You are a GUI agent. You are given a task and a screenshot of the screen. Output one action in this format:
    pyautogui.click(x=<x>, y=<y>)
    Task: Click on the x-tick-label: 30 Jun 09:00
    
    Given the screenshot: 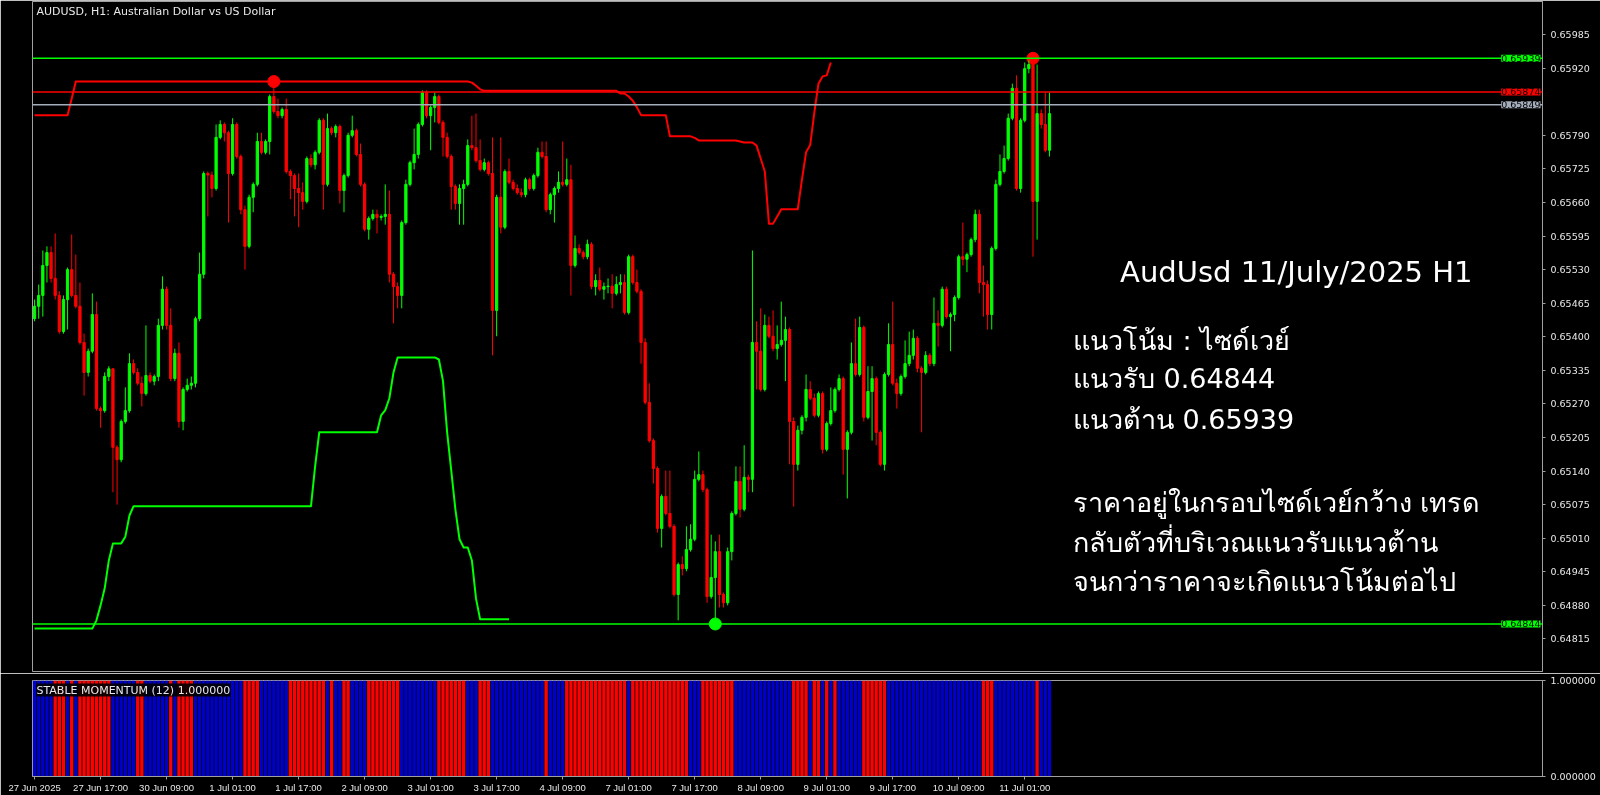 What is the action you would take?
    pyautogui.click(x=167, y=787)
    